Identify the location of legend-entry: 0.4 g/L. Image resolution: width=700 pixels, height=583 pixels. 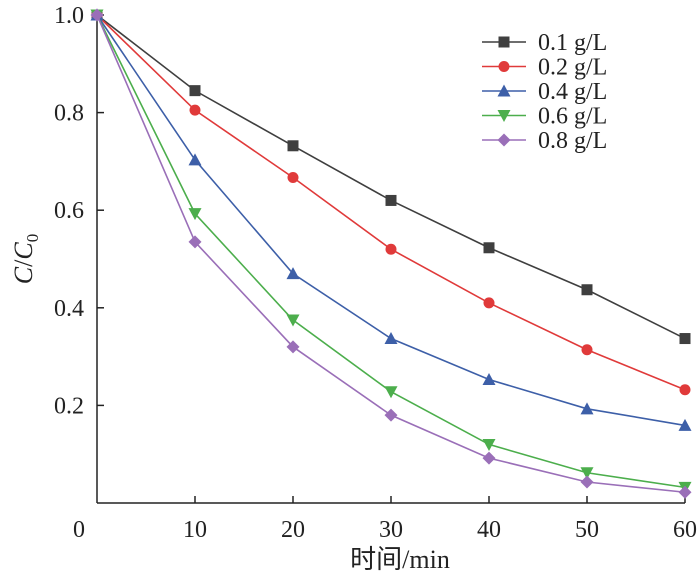
(544, 92).